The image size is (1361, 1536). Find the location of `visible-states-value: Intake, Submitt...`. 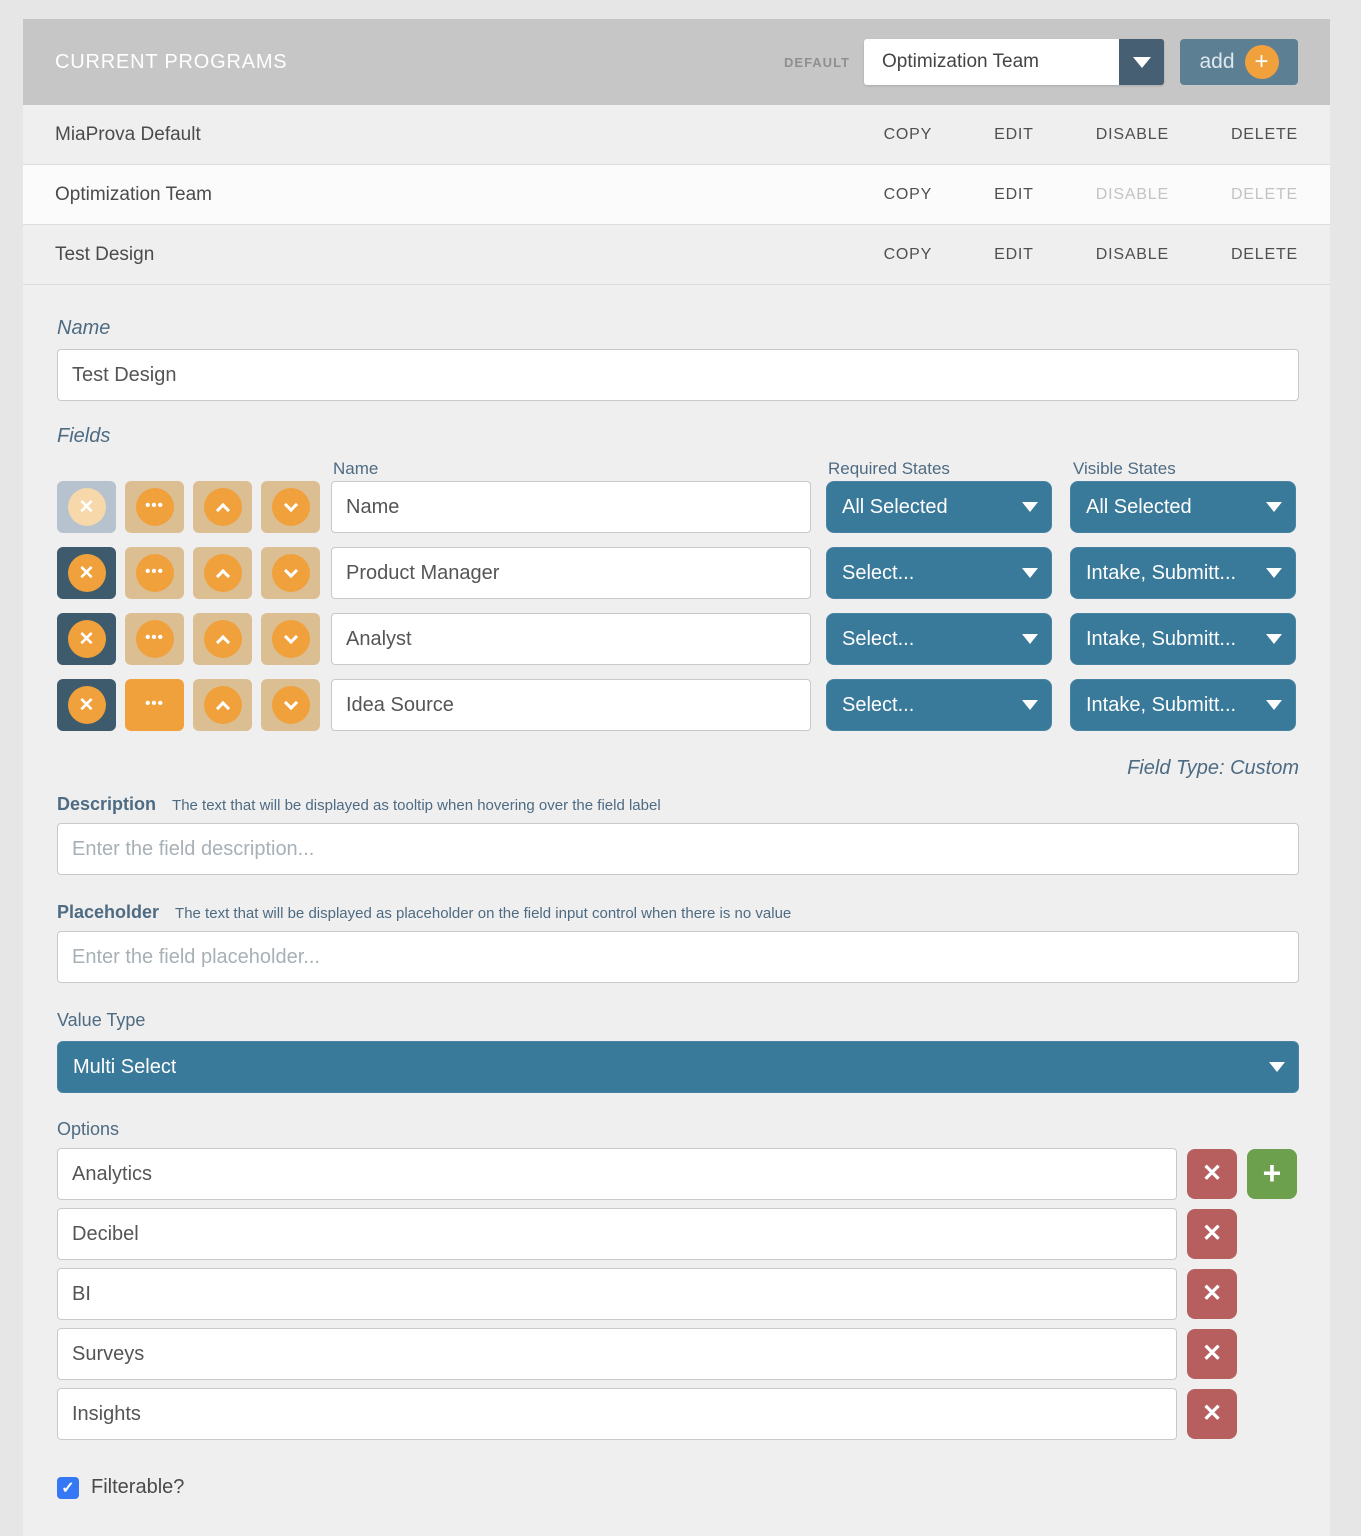

visible-states-value: Intake, Submitt... is located at coordinates (1161, 572).